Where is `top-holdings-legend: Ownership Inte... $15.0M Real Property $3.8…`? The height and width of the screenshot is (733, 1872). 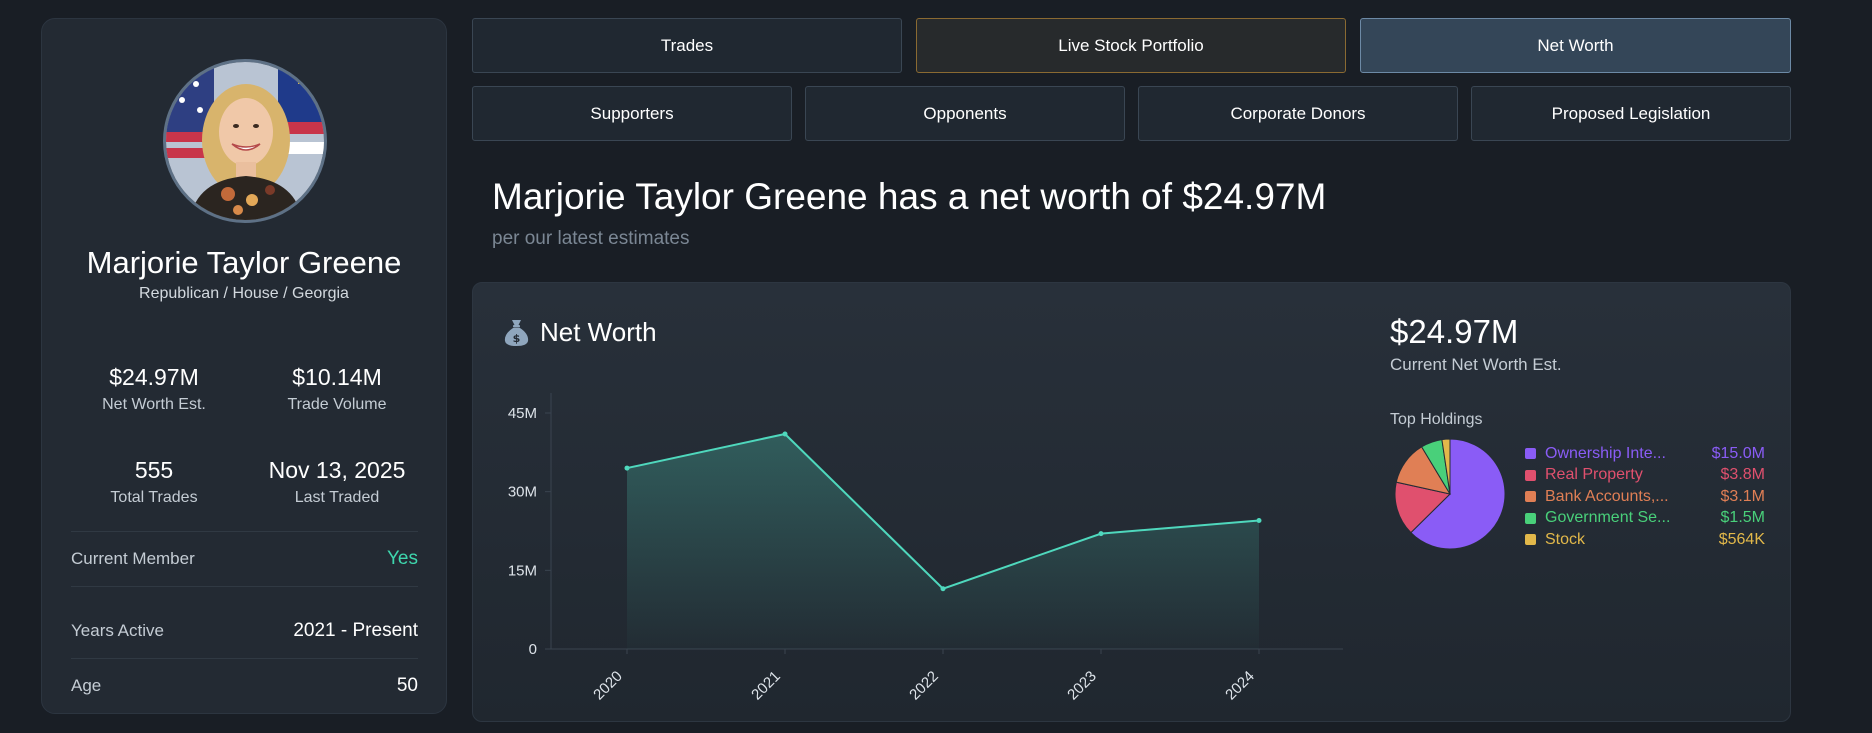 top-holdings-legend: Ownership Inte... $15.0M Real Property $3.8… is located at coordinates (1645, 497).